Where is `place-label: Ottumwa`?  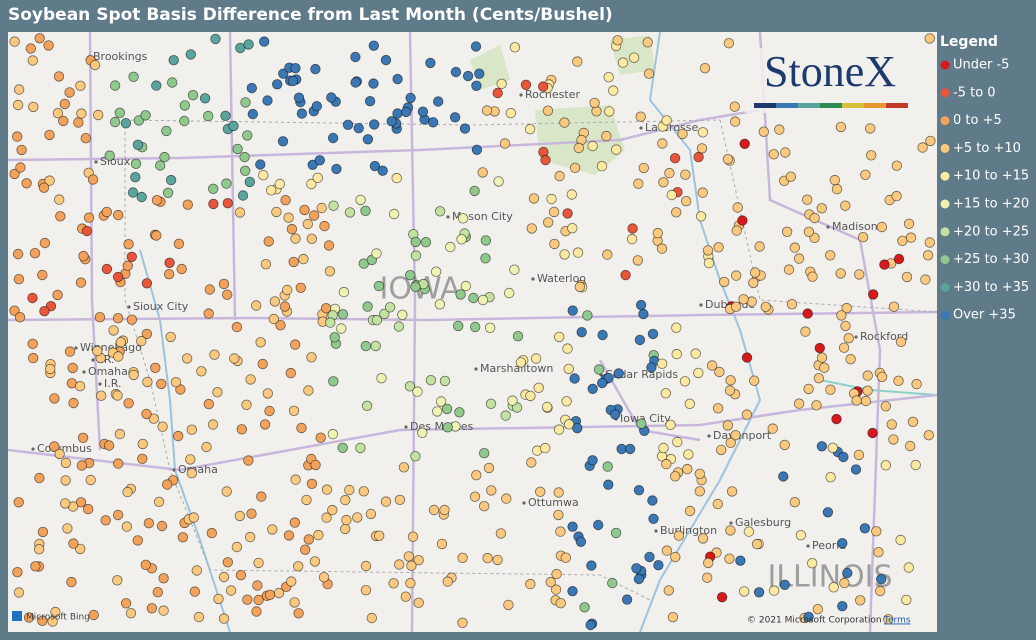 place-label: Ottumwa is located at coordinates (553, 502).